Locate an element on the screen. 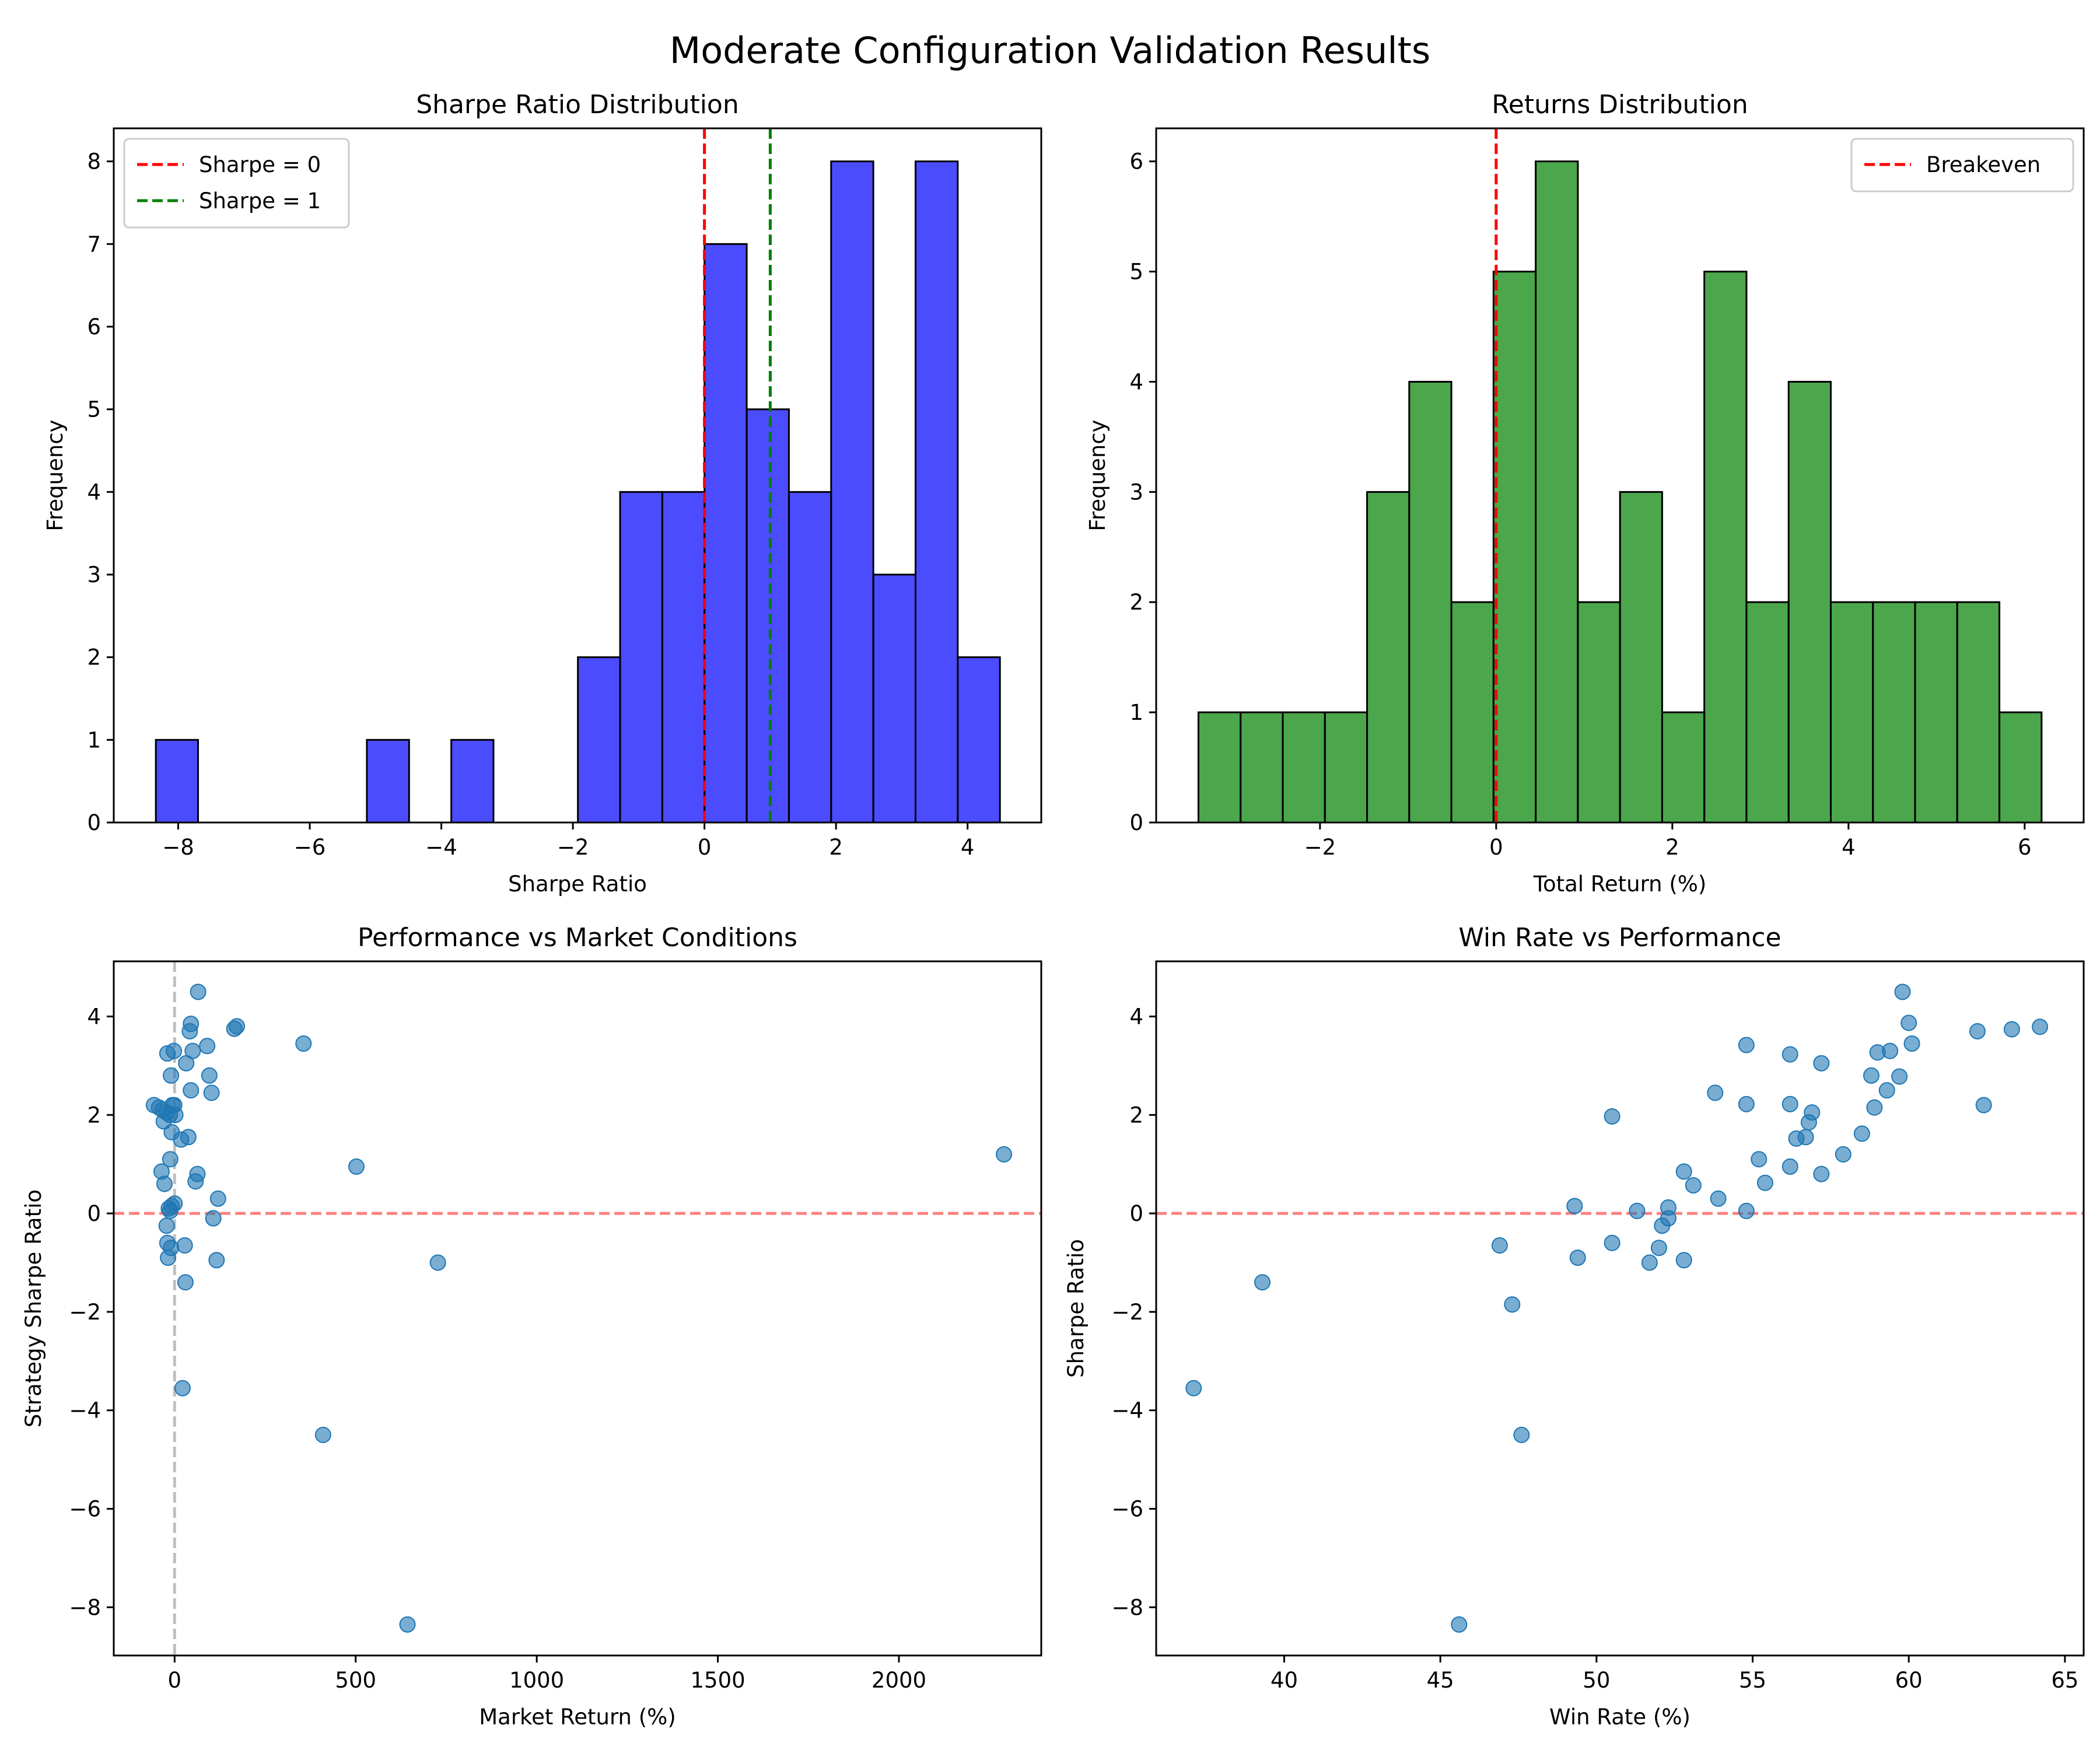  x-tick-label: 1000 is located at coordinates (536, 1680).